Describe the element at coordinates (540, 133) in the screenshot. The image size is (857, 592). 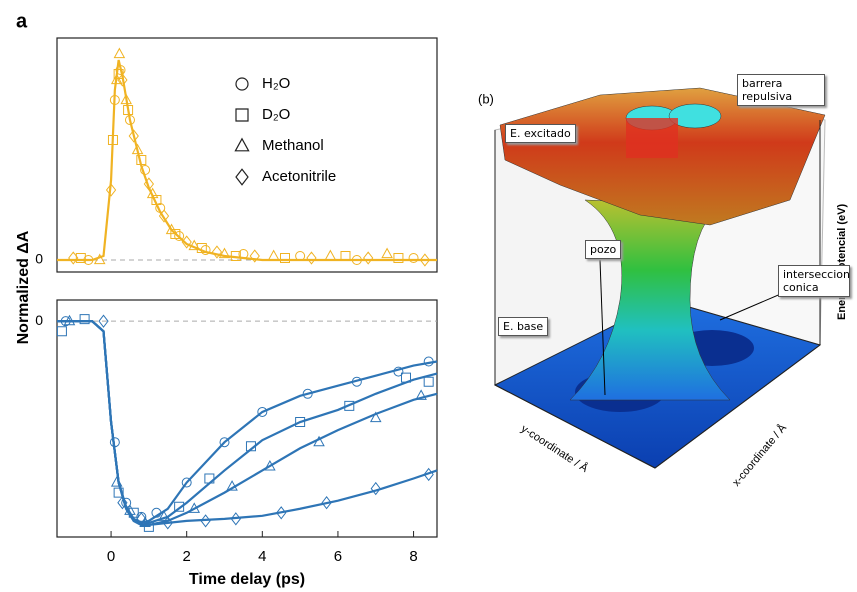
I see `annotation: E. excitado` at that location.